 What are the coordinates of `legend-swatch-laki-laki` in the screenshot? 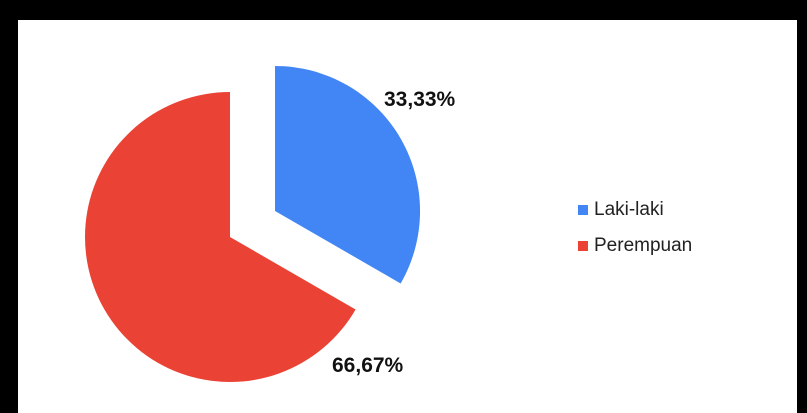 It's located at (583, 210).